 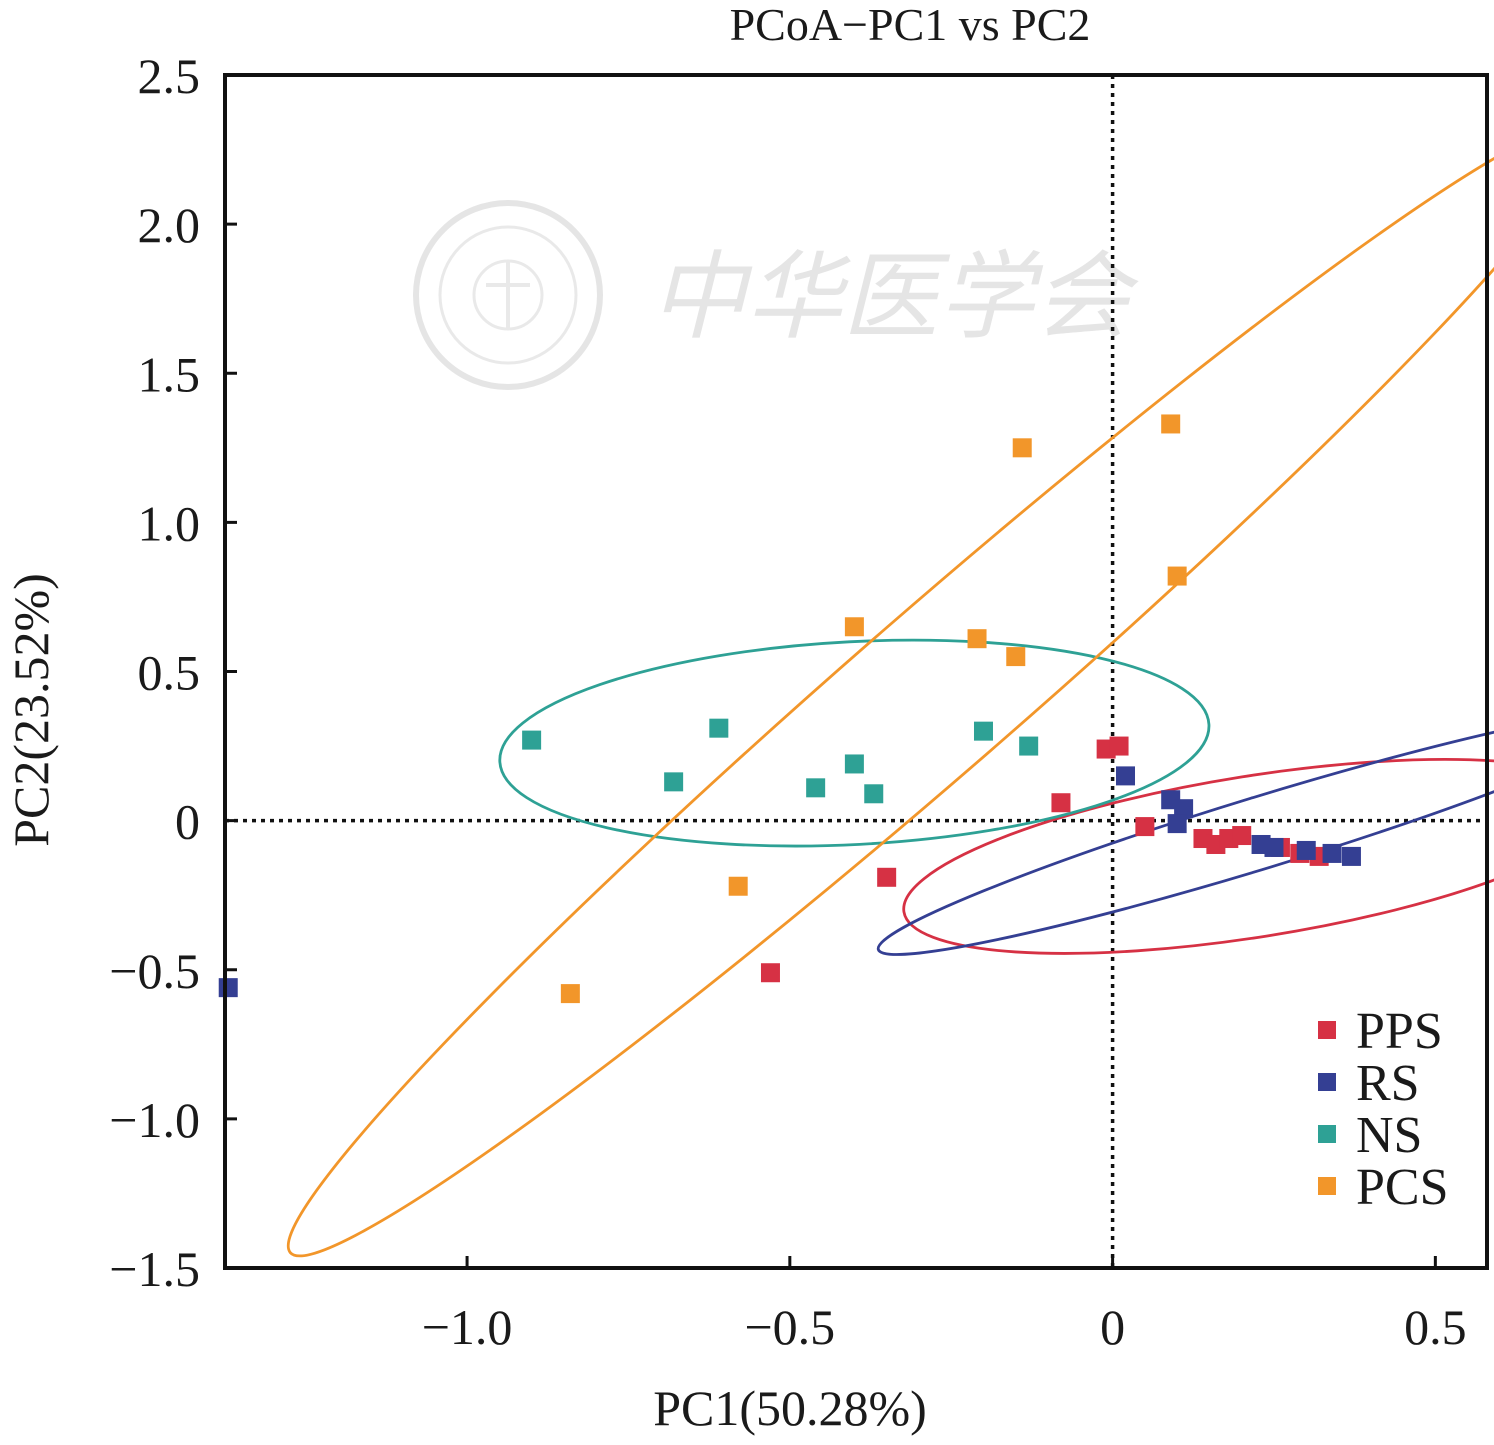 What do you see at coordinates (154, 1120) in the screenshot?
I see `y-tick-label: −1.0` at bounding box center [154, 1120].